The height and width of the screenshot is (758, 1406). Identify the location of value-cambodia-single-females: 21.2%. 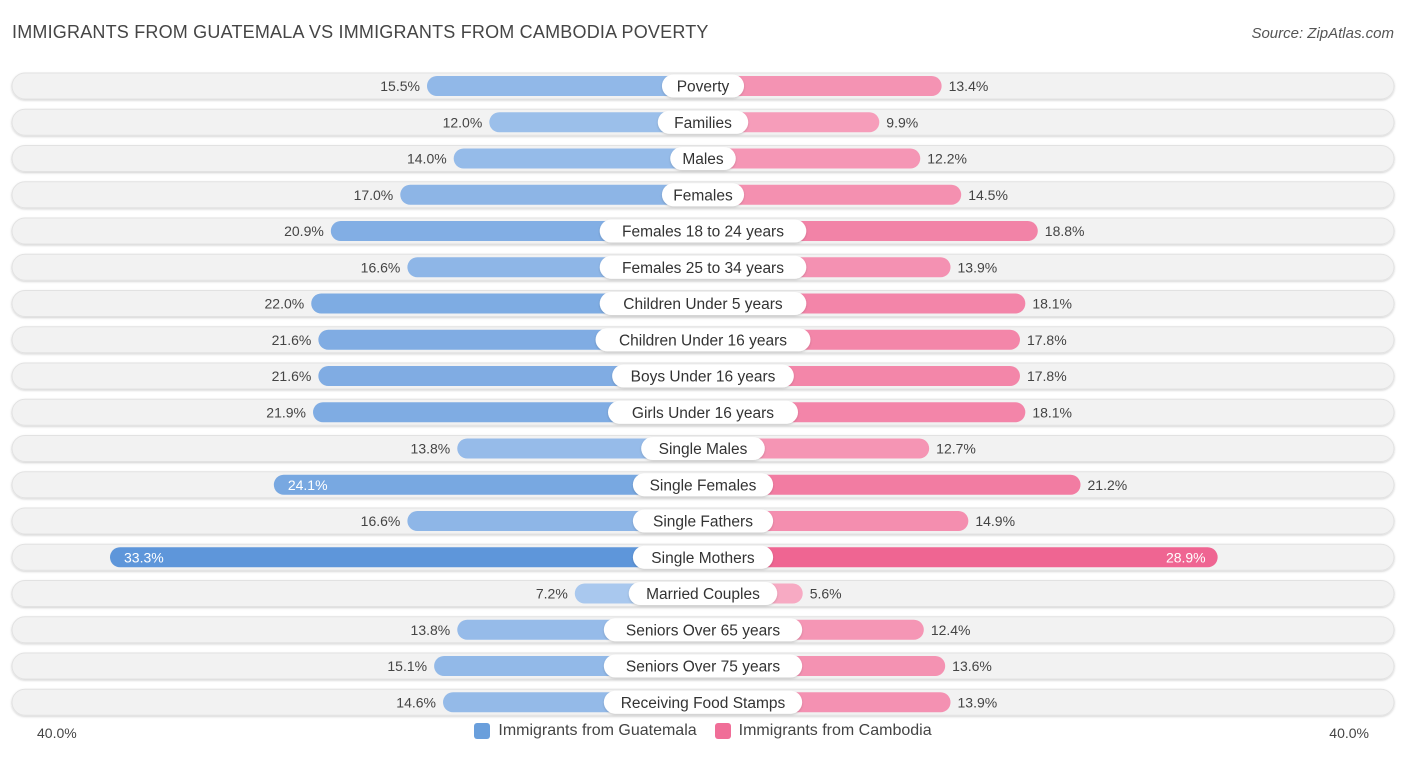
(1108, 485).